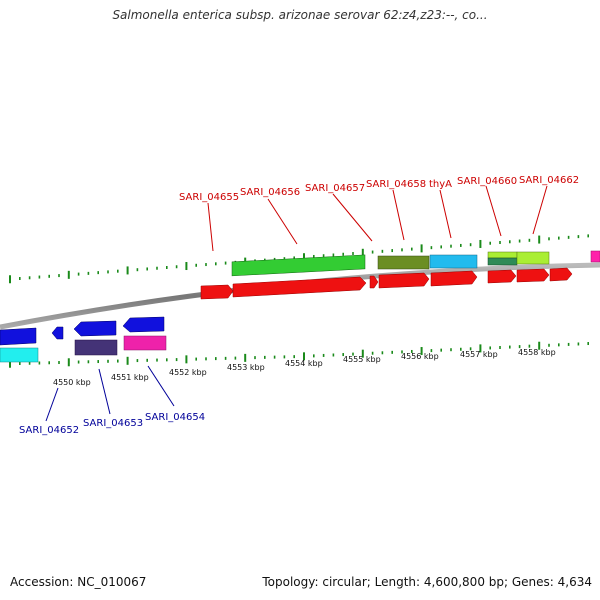  I want to click on reverse-strand, so click(83, 339).